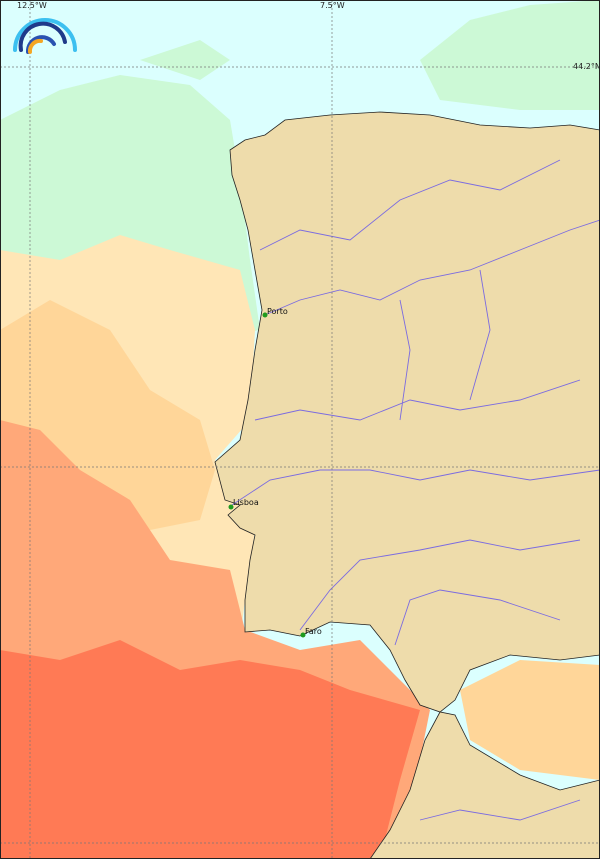  What do you see at coordinates (267, 475) in the screenshot?
I see `city-markers` at bounding box center [267, 475].